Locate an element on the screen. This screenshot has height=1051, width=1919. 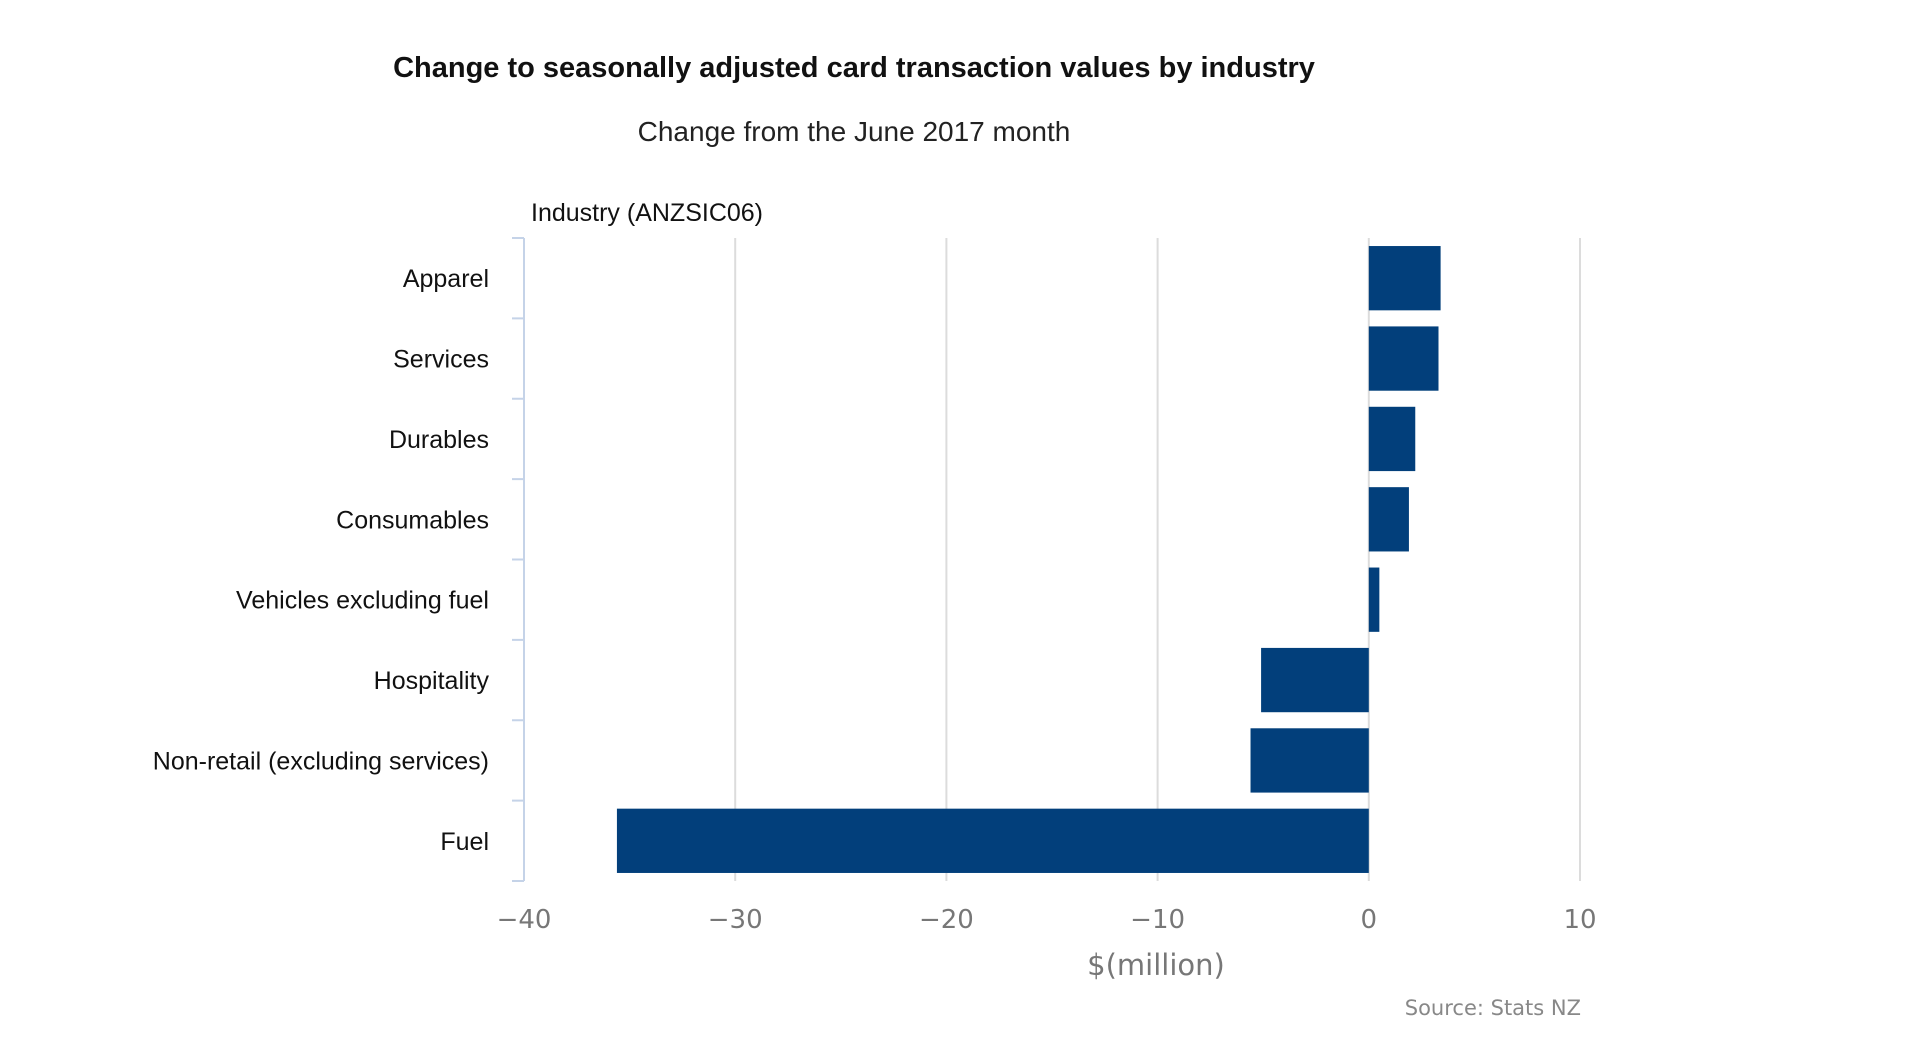
category-label: Fuel is located at coordinates (464, 842).